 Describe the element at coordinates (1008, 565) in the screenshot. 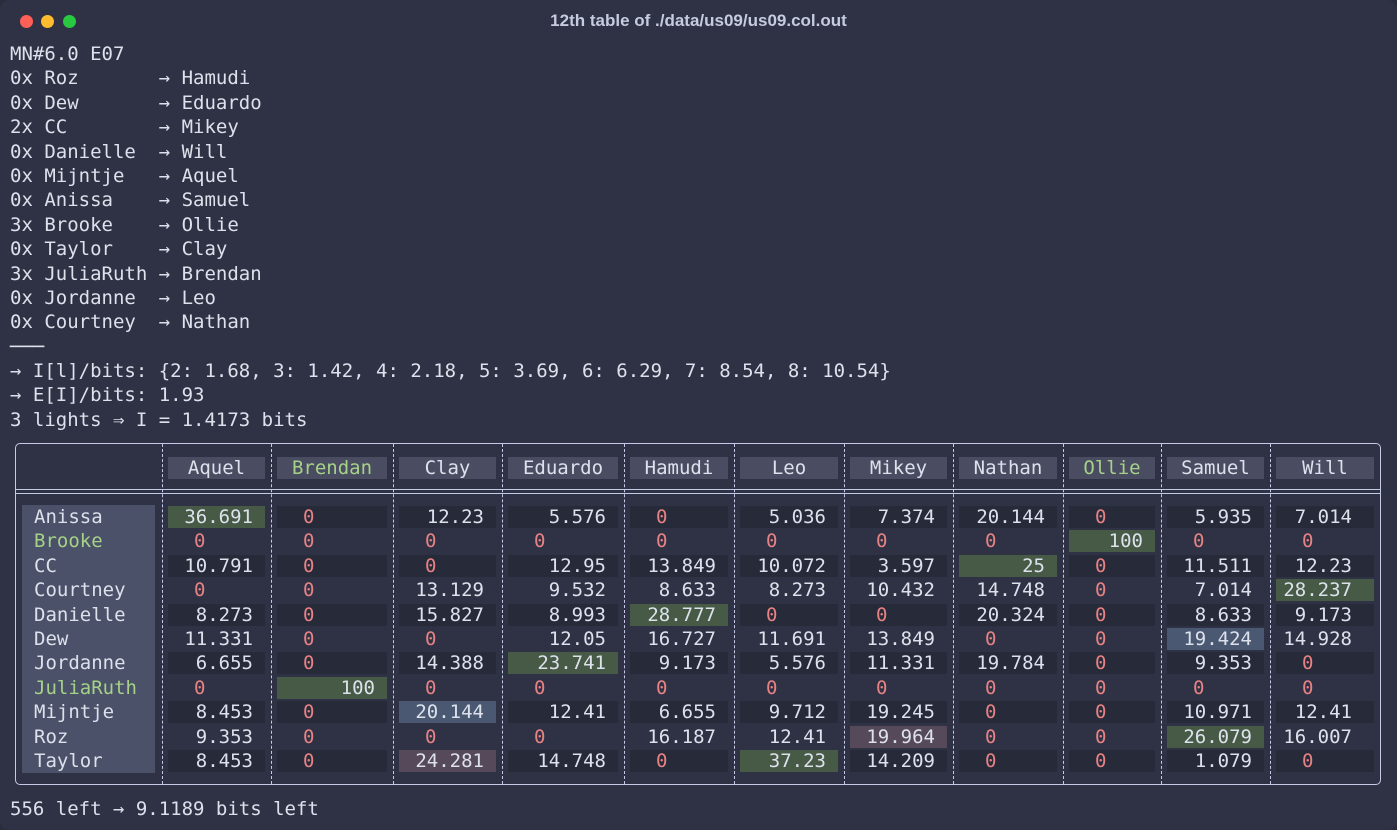

I see `table-cell: 25` at that location.